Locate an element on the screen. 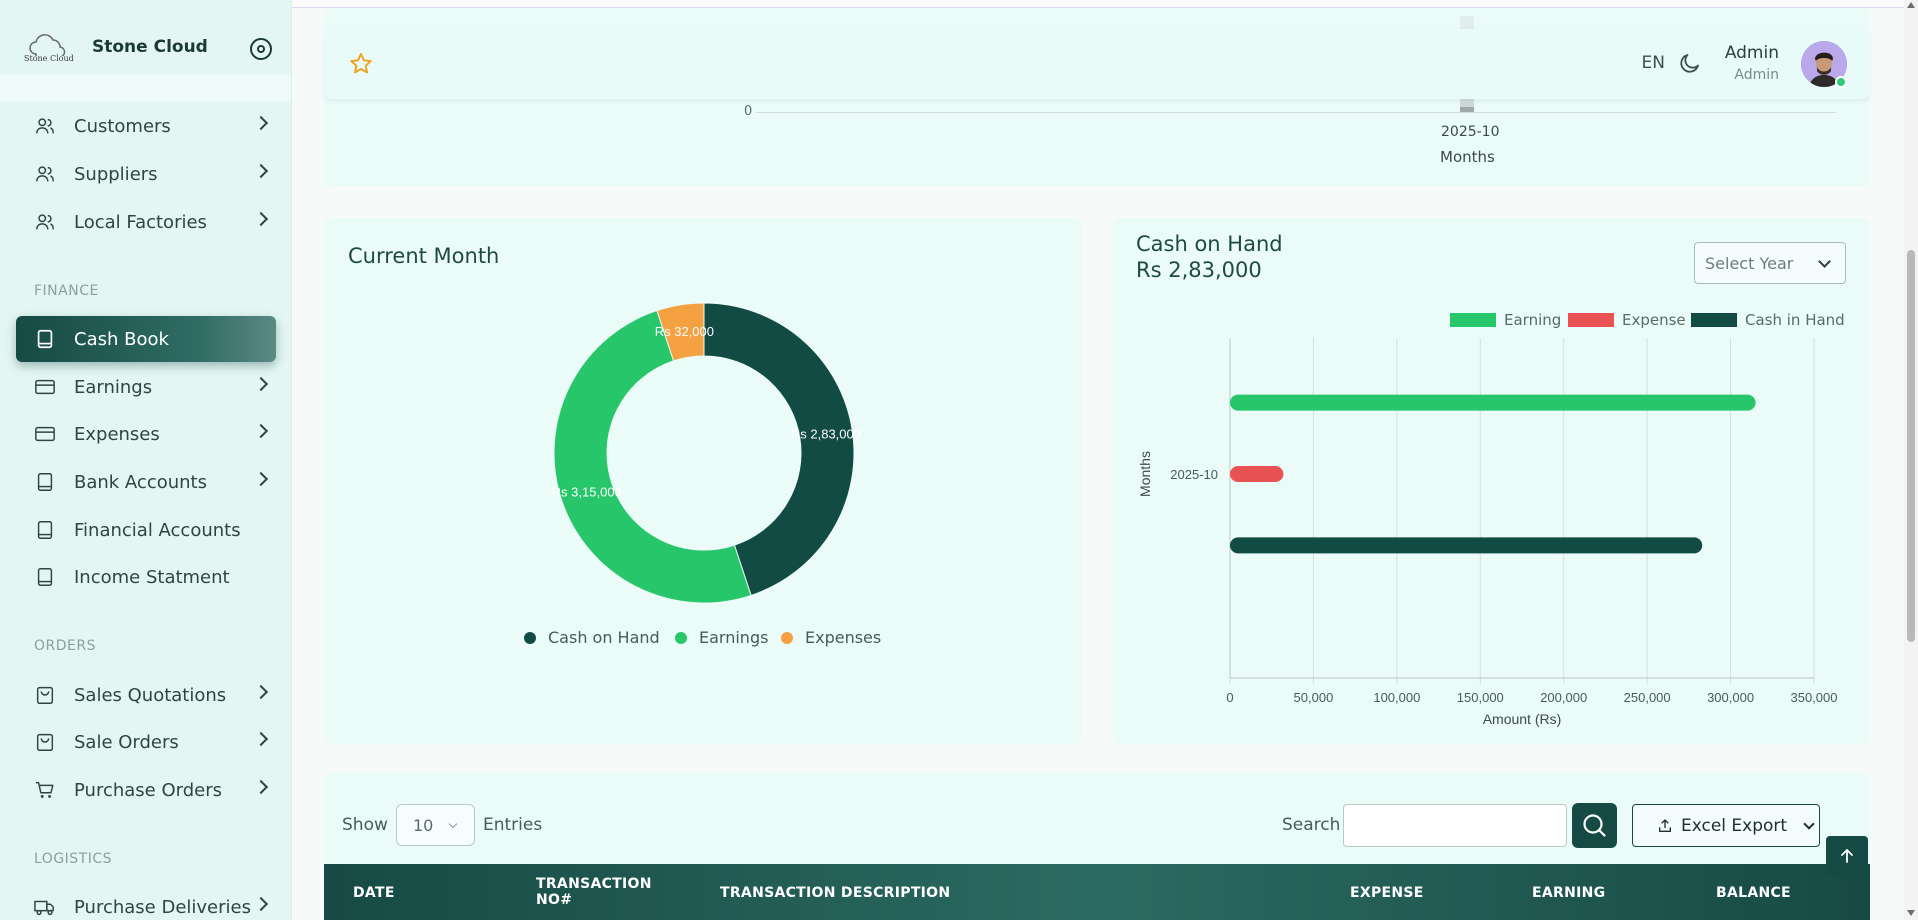 This screenshot has width=1918, height=920. sidebar-item-label: Purchase Orders is located at coordinates (148, 790).